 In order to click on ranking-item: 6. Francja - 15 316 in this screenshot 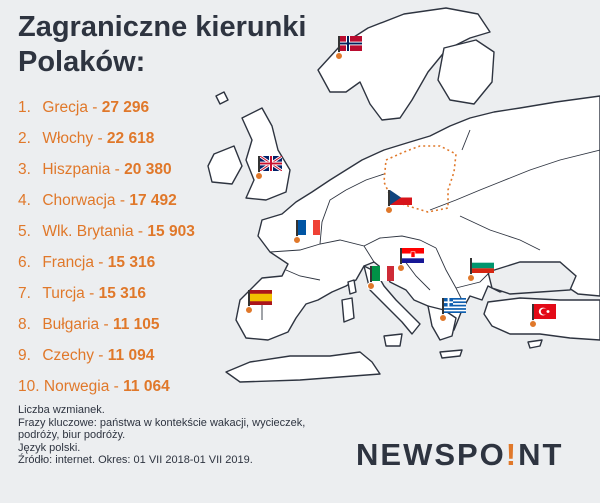, I will do `click(106, 262)`.